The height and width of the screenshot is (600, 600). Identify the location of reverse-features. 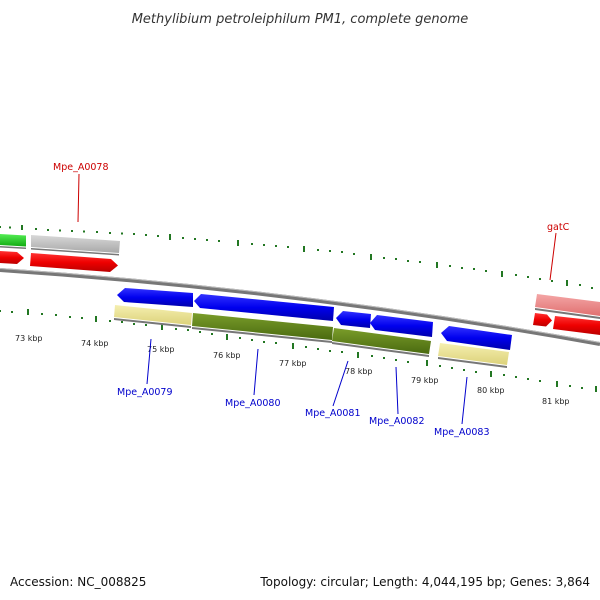
(313, 328).